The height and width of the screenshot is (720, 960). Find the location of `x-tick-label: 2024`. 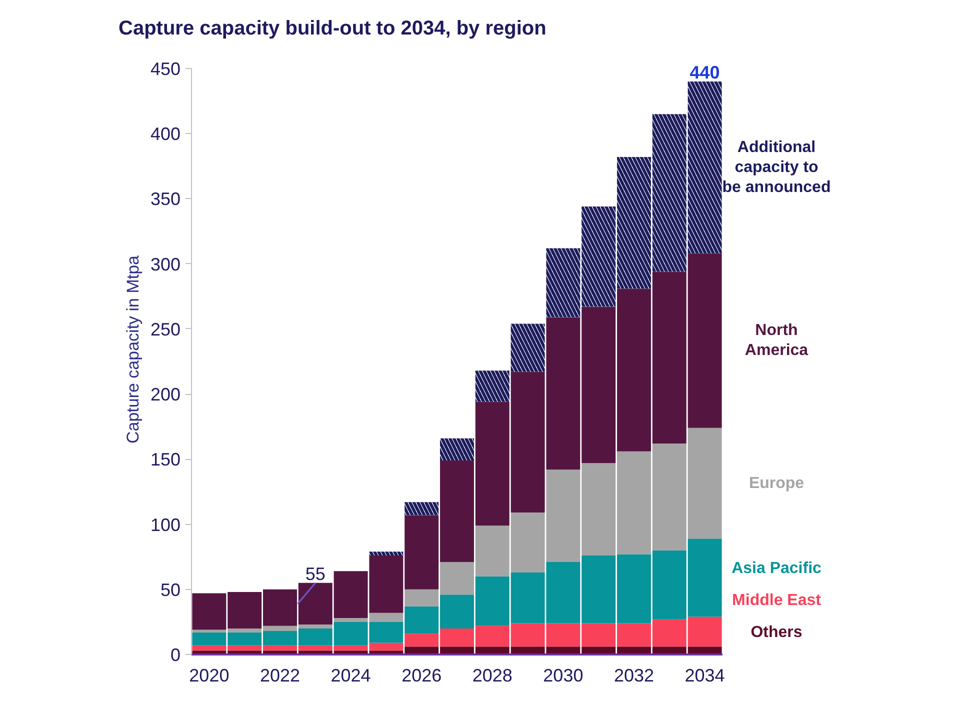

x-tick-label: 2024 is located at coordinates (350, 676).